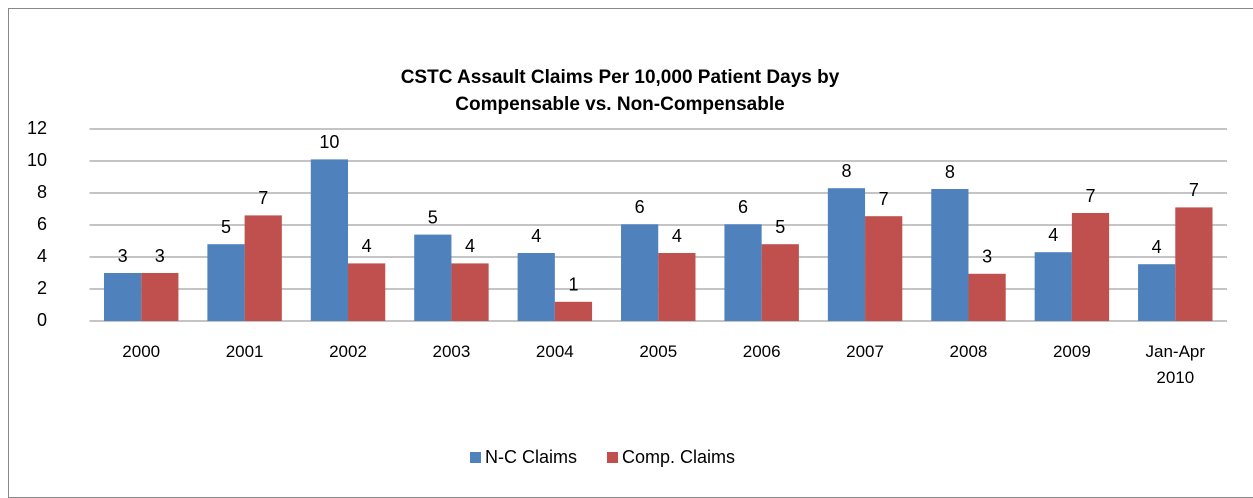 The height and width of the screenshot is (498, 1253). I want to click on y-tick-label: 6, so click(42, 224).